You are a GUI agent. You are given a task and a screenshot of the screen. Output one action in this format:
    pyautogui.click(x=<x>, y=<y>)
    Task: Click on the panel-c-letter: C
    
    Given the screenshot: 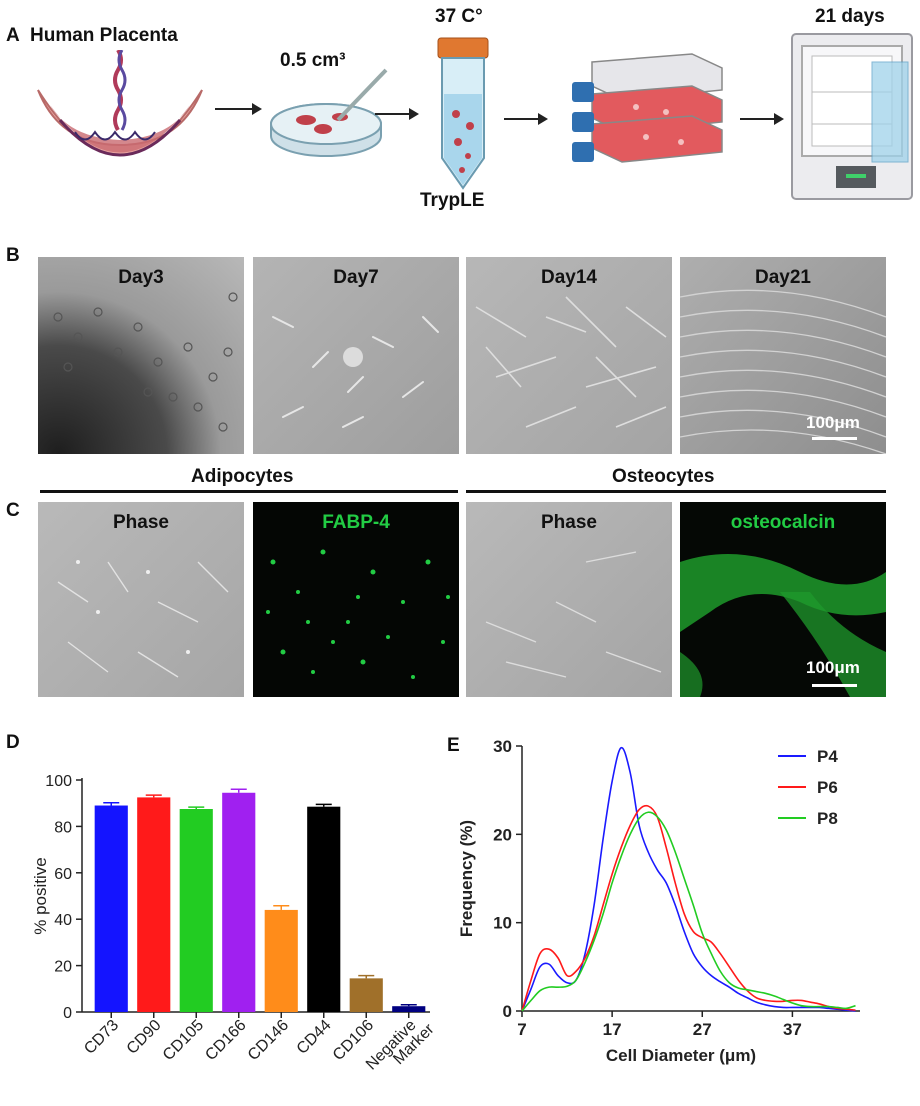 What is the action you would take?
    pyautogui.click(x=13, y=510)
    